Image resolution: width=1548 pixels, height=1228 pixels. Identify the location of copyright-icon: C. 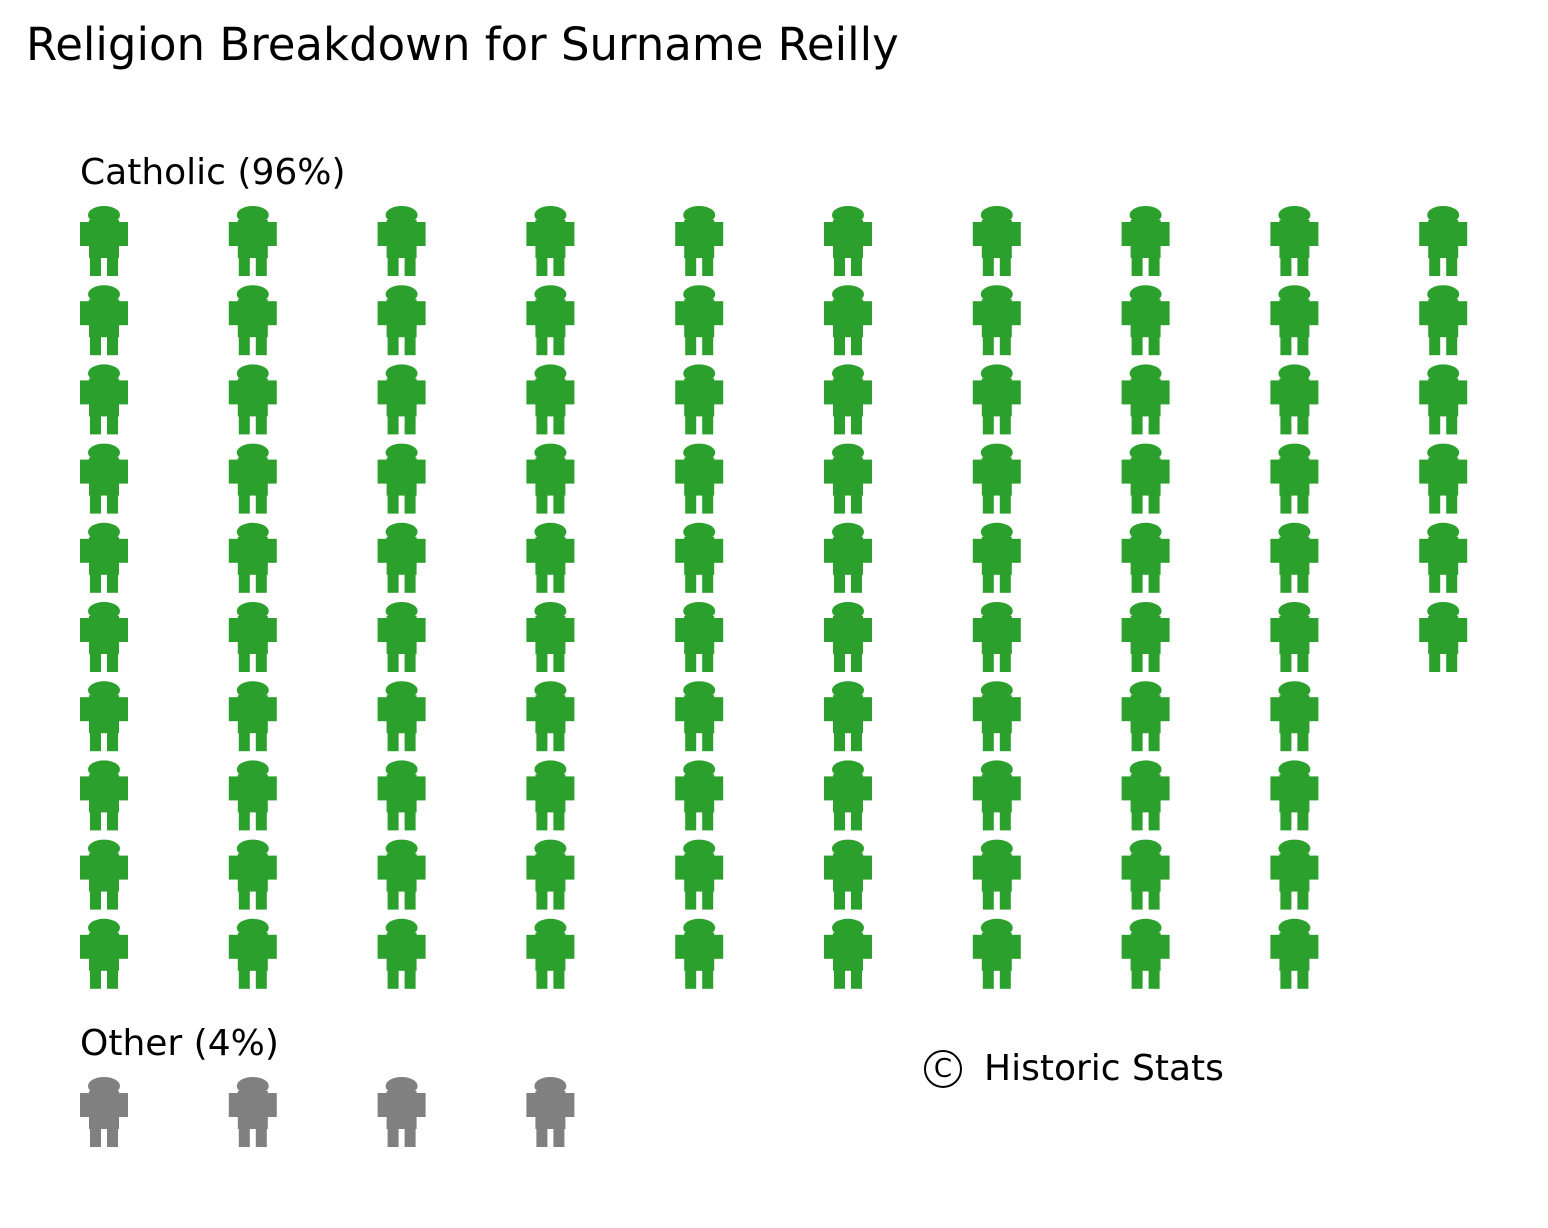
(943, 1068).